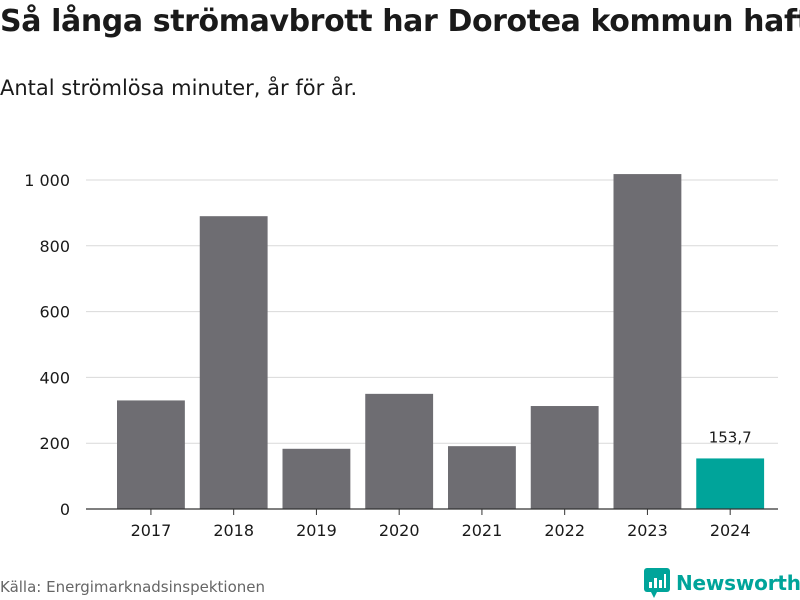 This screenshot has height=600, width=800. What do you see at coordinates (133, 587) in the screenshot?
I see `source-note: Källa: Energimarknadsinspektionen` at bounding box center [133, 587].